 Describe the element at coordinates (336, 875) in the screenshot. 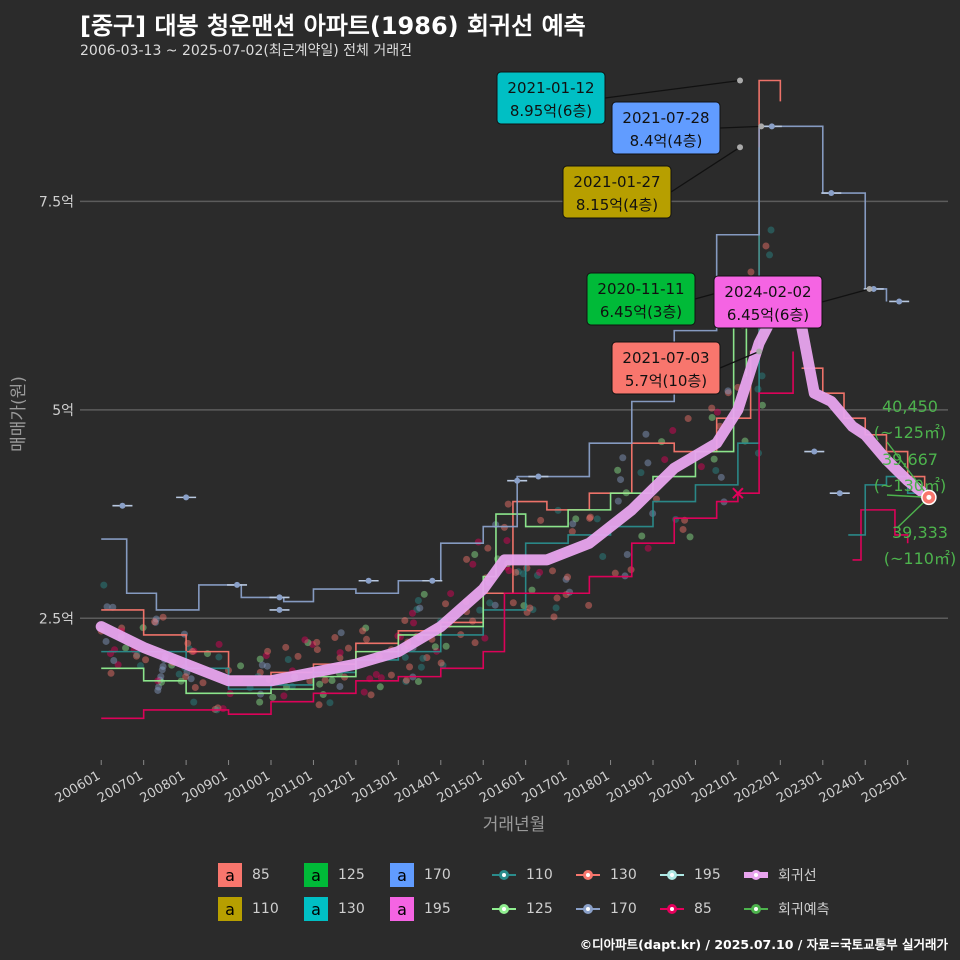

I see `legend-item-125: a 125` at that location.